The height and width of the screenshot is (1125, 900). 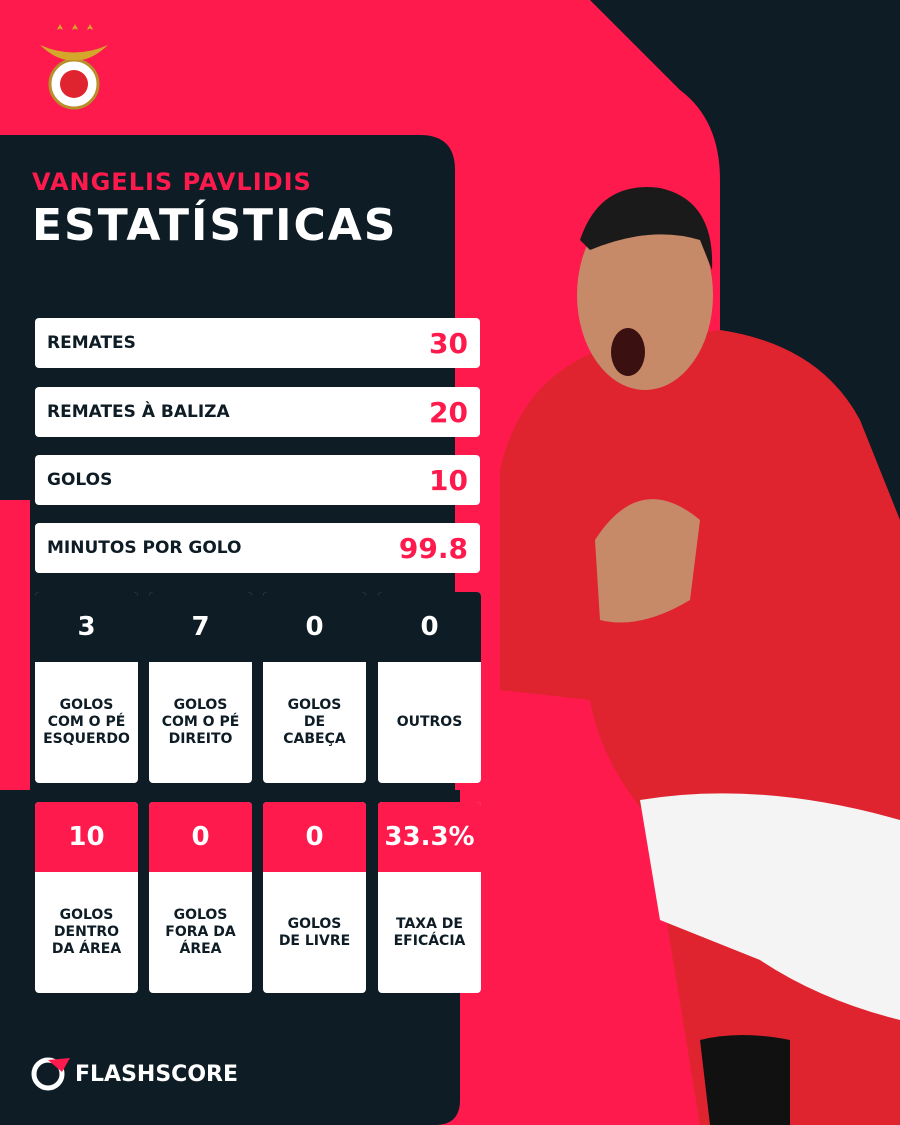 What do you see at coordinates (200, 932) in the screenshot?
I see `tile-label: GOLOS FORA DA ÁREA` at bounding box center [200, 932].